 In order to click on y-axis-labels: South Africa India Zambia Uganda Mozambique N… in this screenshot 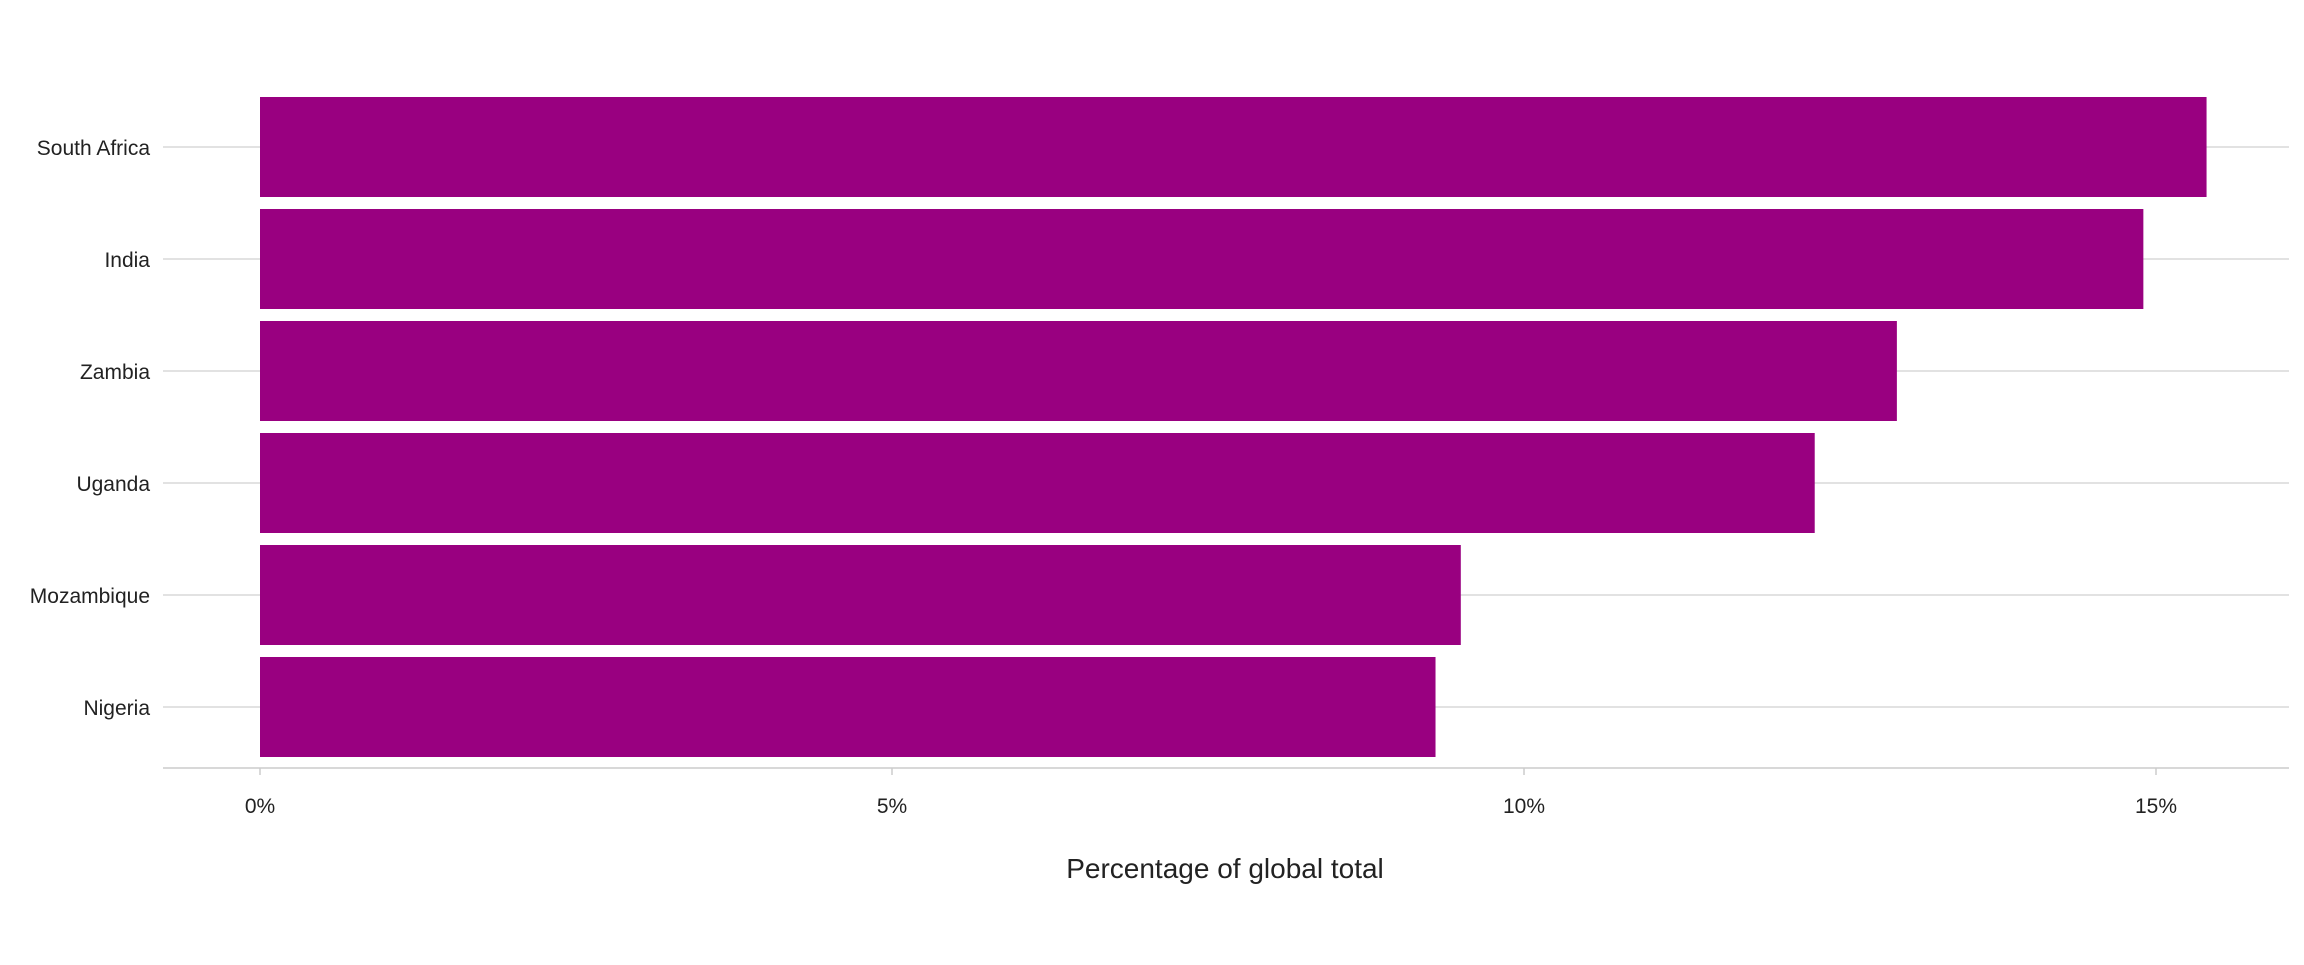, I will do `click(90, 428)`.